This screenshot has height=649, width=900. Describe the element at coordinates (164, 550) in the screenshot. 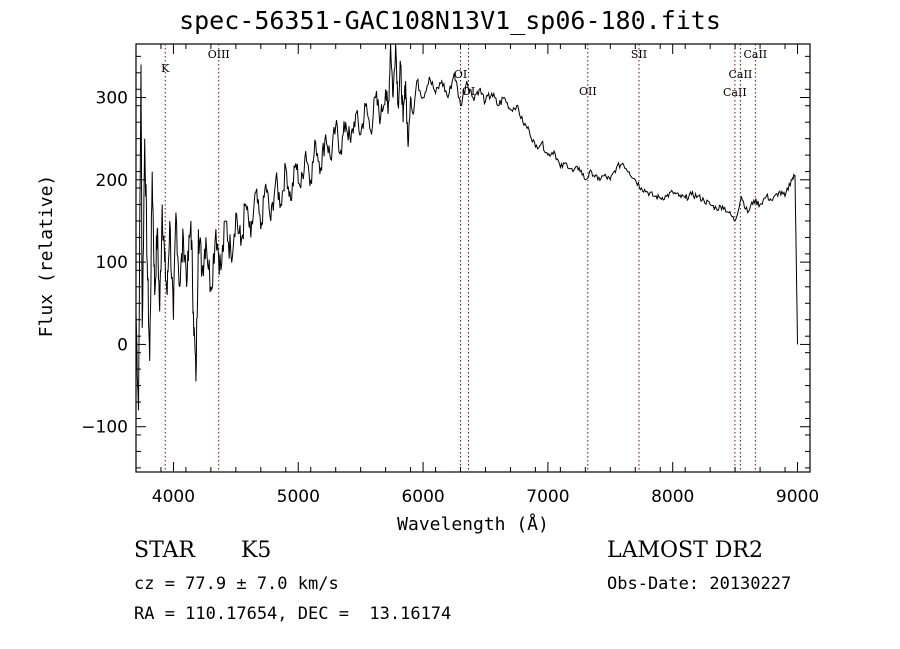

I see `object-class: STAR` at that location.